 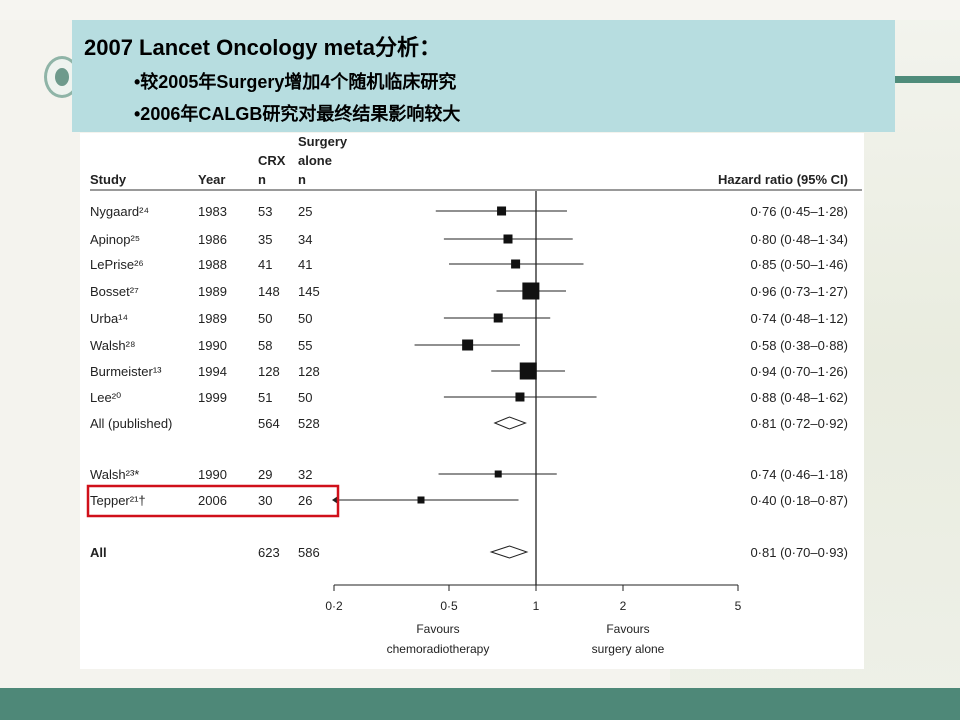 What do you see at coordinates (449, 606) in the screenshot?
I see `x-tick-label: 0·5` at bounding box center [449, 606].